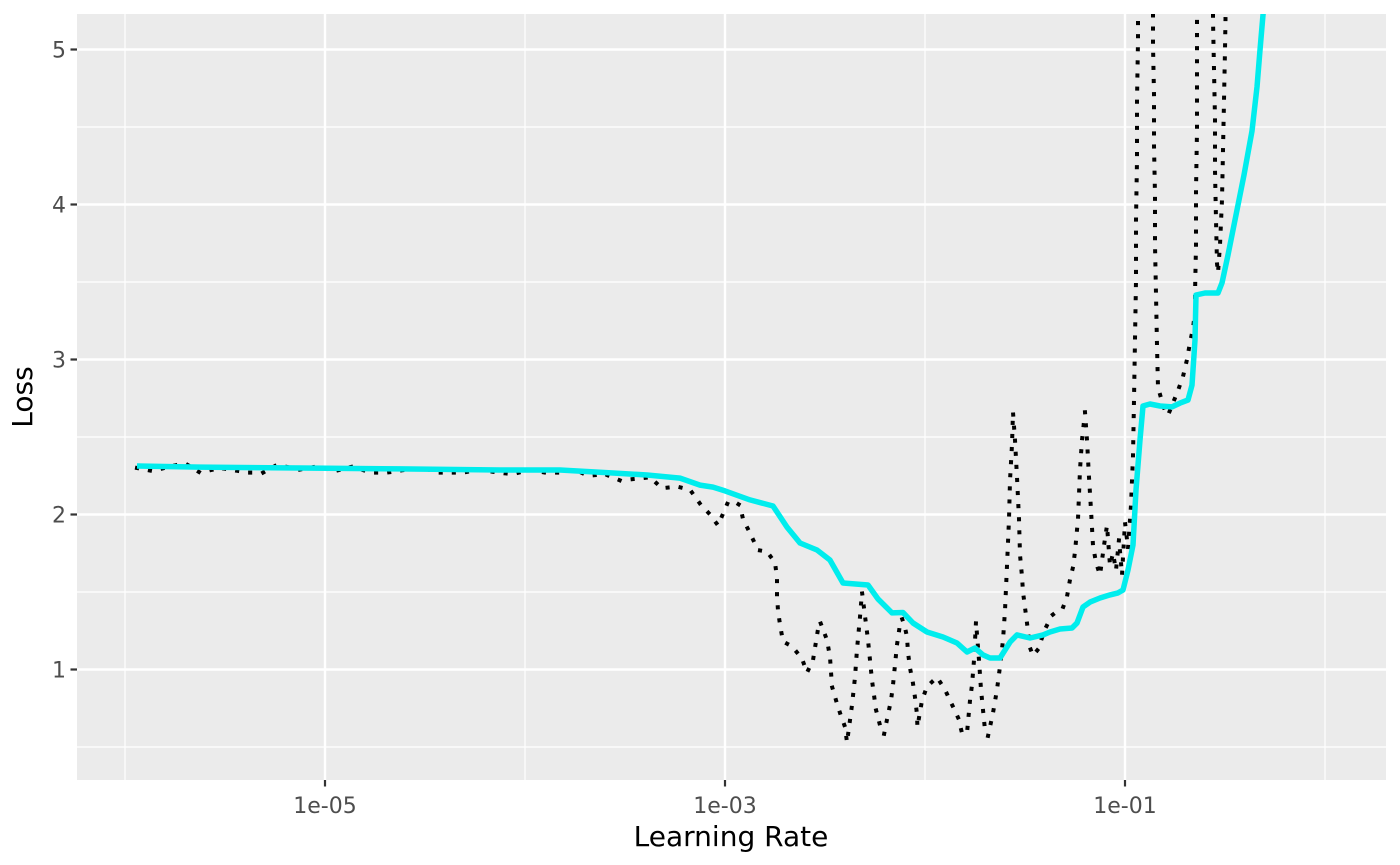 The height and width of the screenshot is (865, 1400). What do you see at coordinates (59, 361) in the screenshot?
I see `y-tick-label: 3` at bounding box center [59, 361].